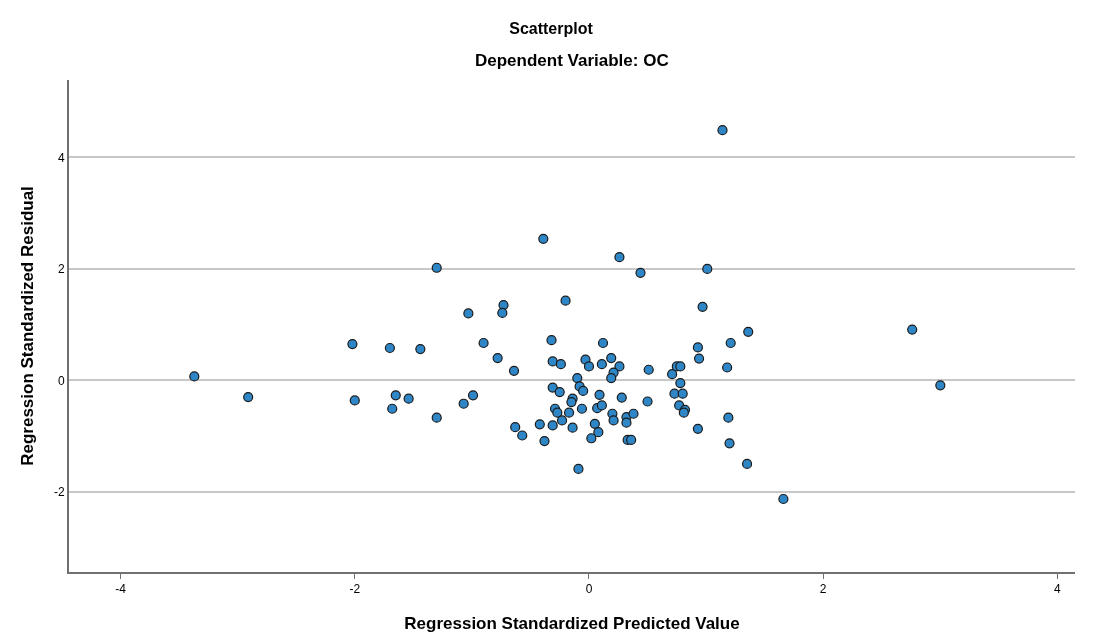  What do you see at coordinates (572, 624) in the screenshot?
I see `x-axis-title: Regression Standardized Predicted Value` at bounding box center [572, 624].